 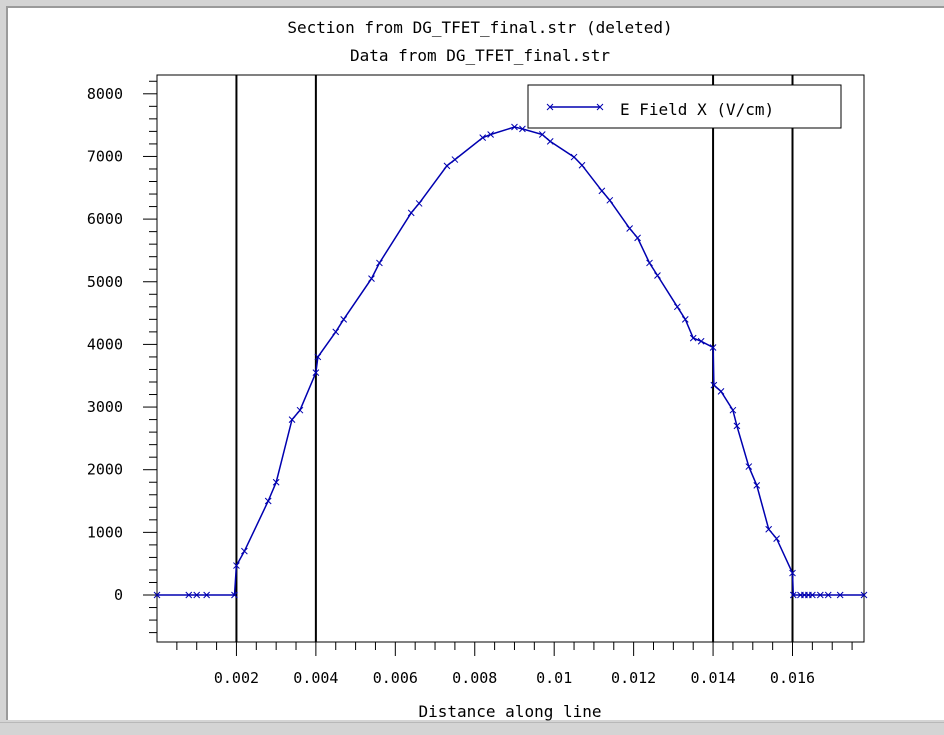 What do you see at coordinates (105, 94) in the screenshot?
I see `y-tick-label: 8000` at bounding box center [105, 94].